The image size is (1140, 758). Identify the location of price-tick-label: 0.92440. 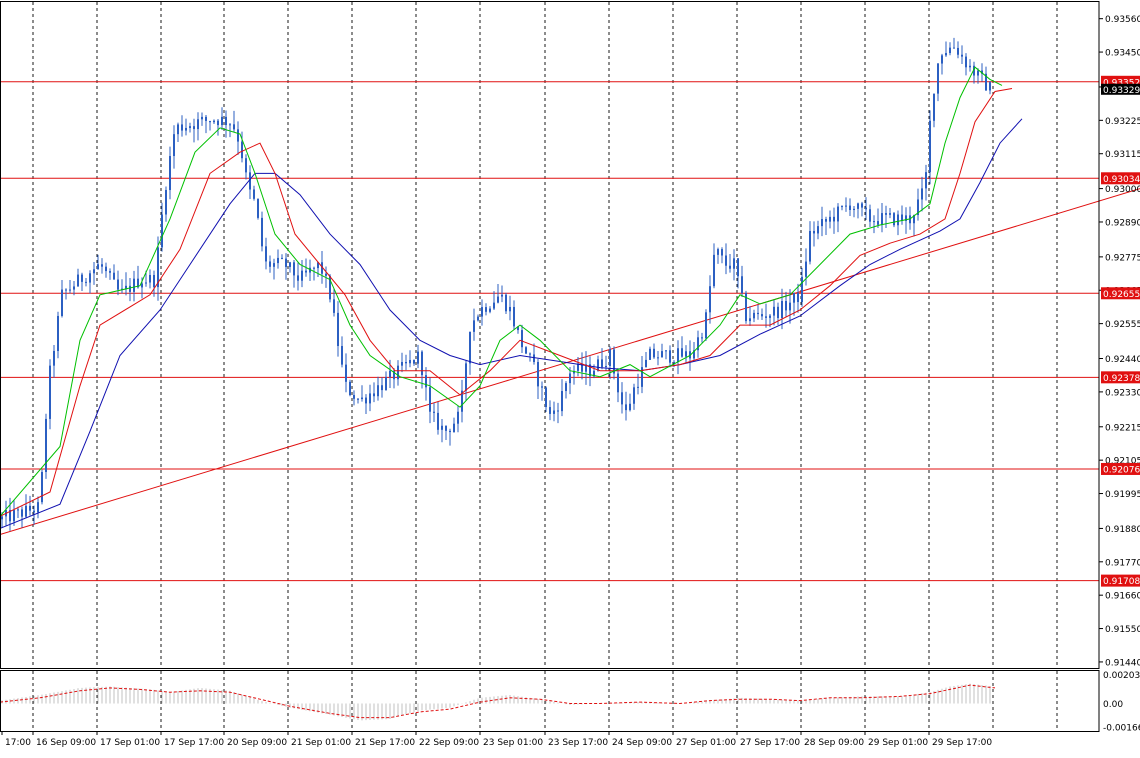
(1122, 360).